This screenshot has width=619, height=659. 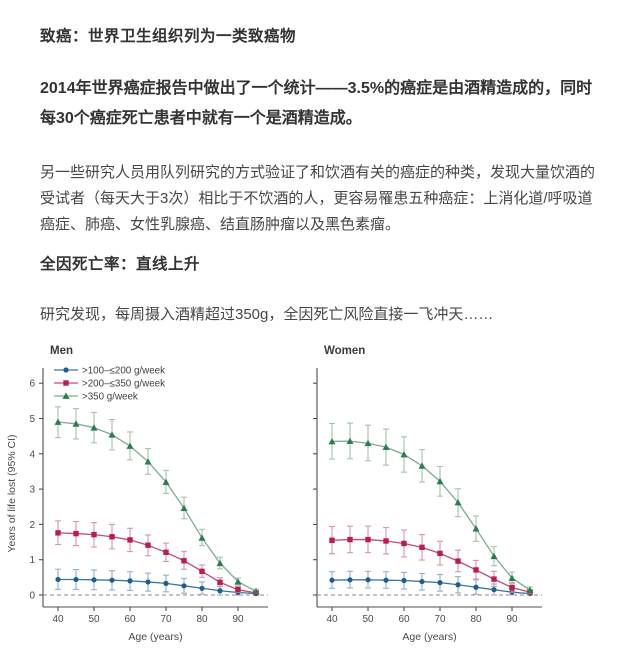 What do you see at coordinates (32, 525) in the screenshot?
I see `y-tick-label: 2` at bounding box center [32, 525].